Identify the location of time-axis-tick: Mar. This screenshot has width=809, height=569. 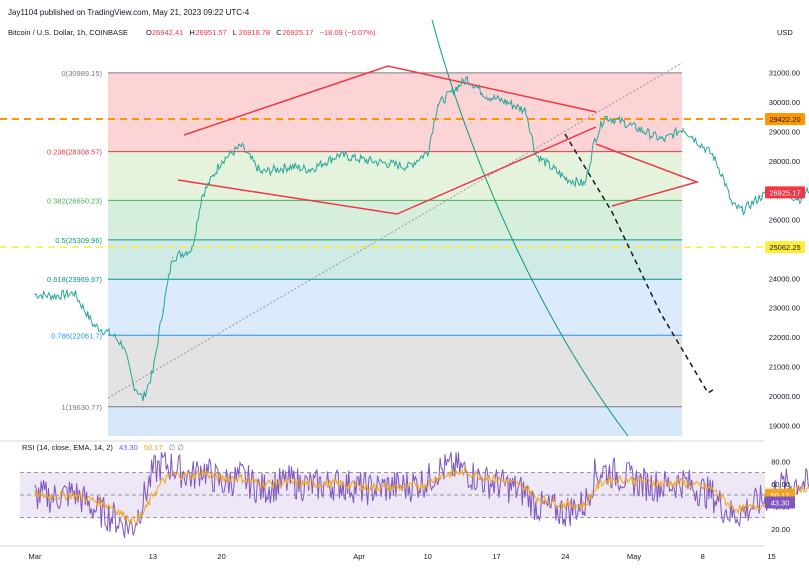
(35, 556).